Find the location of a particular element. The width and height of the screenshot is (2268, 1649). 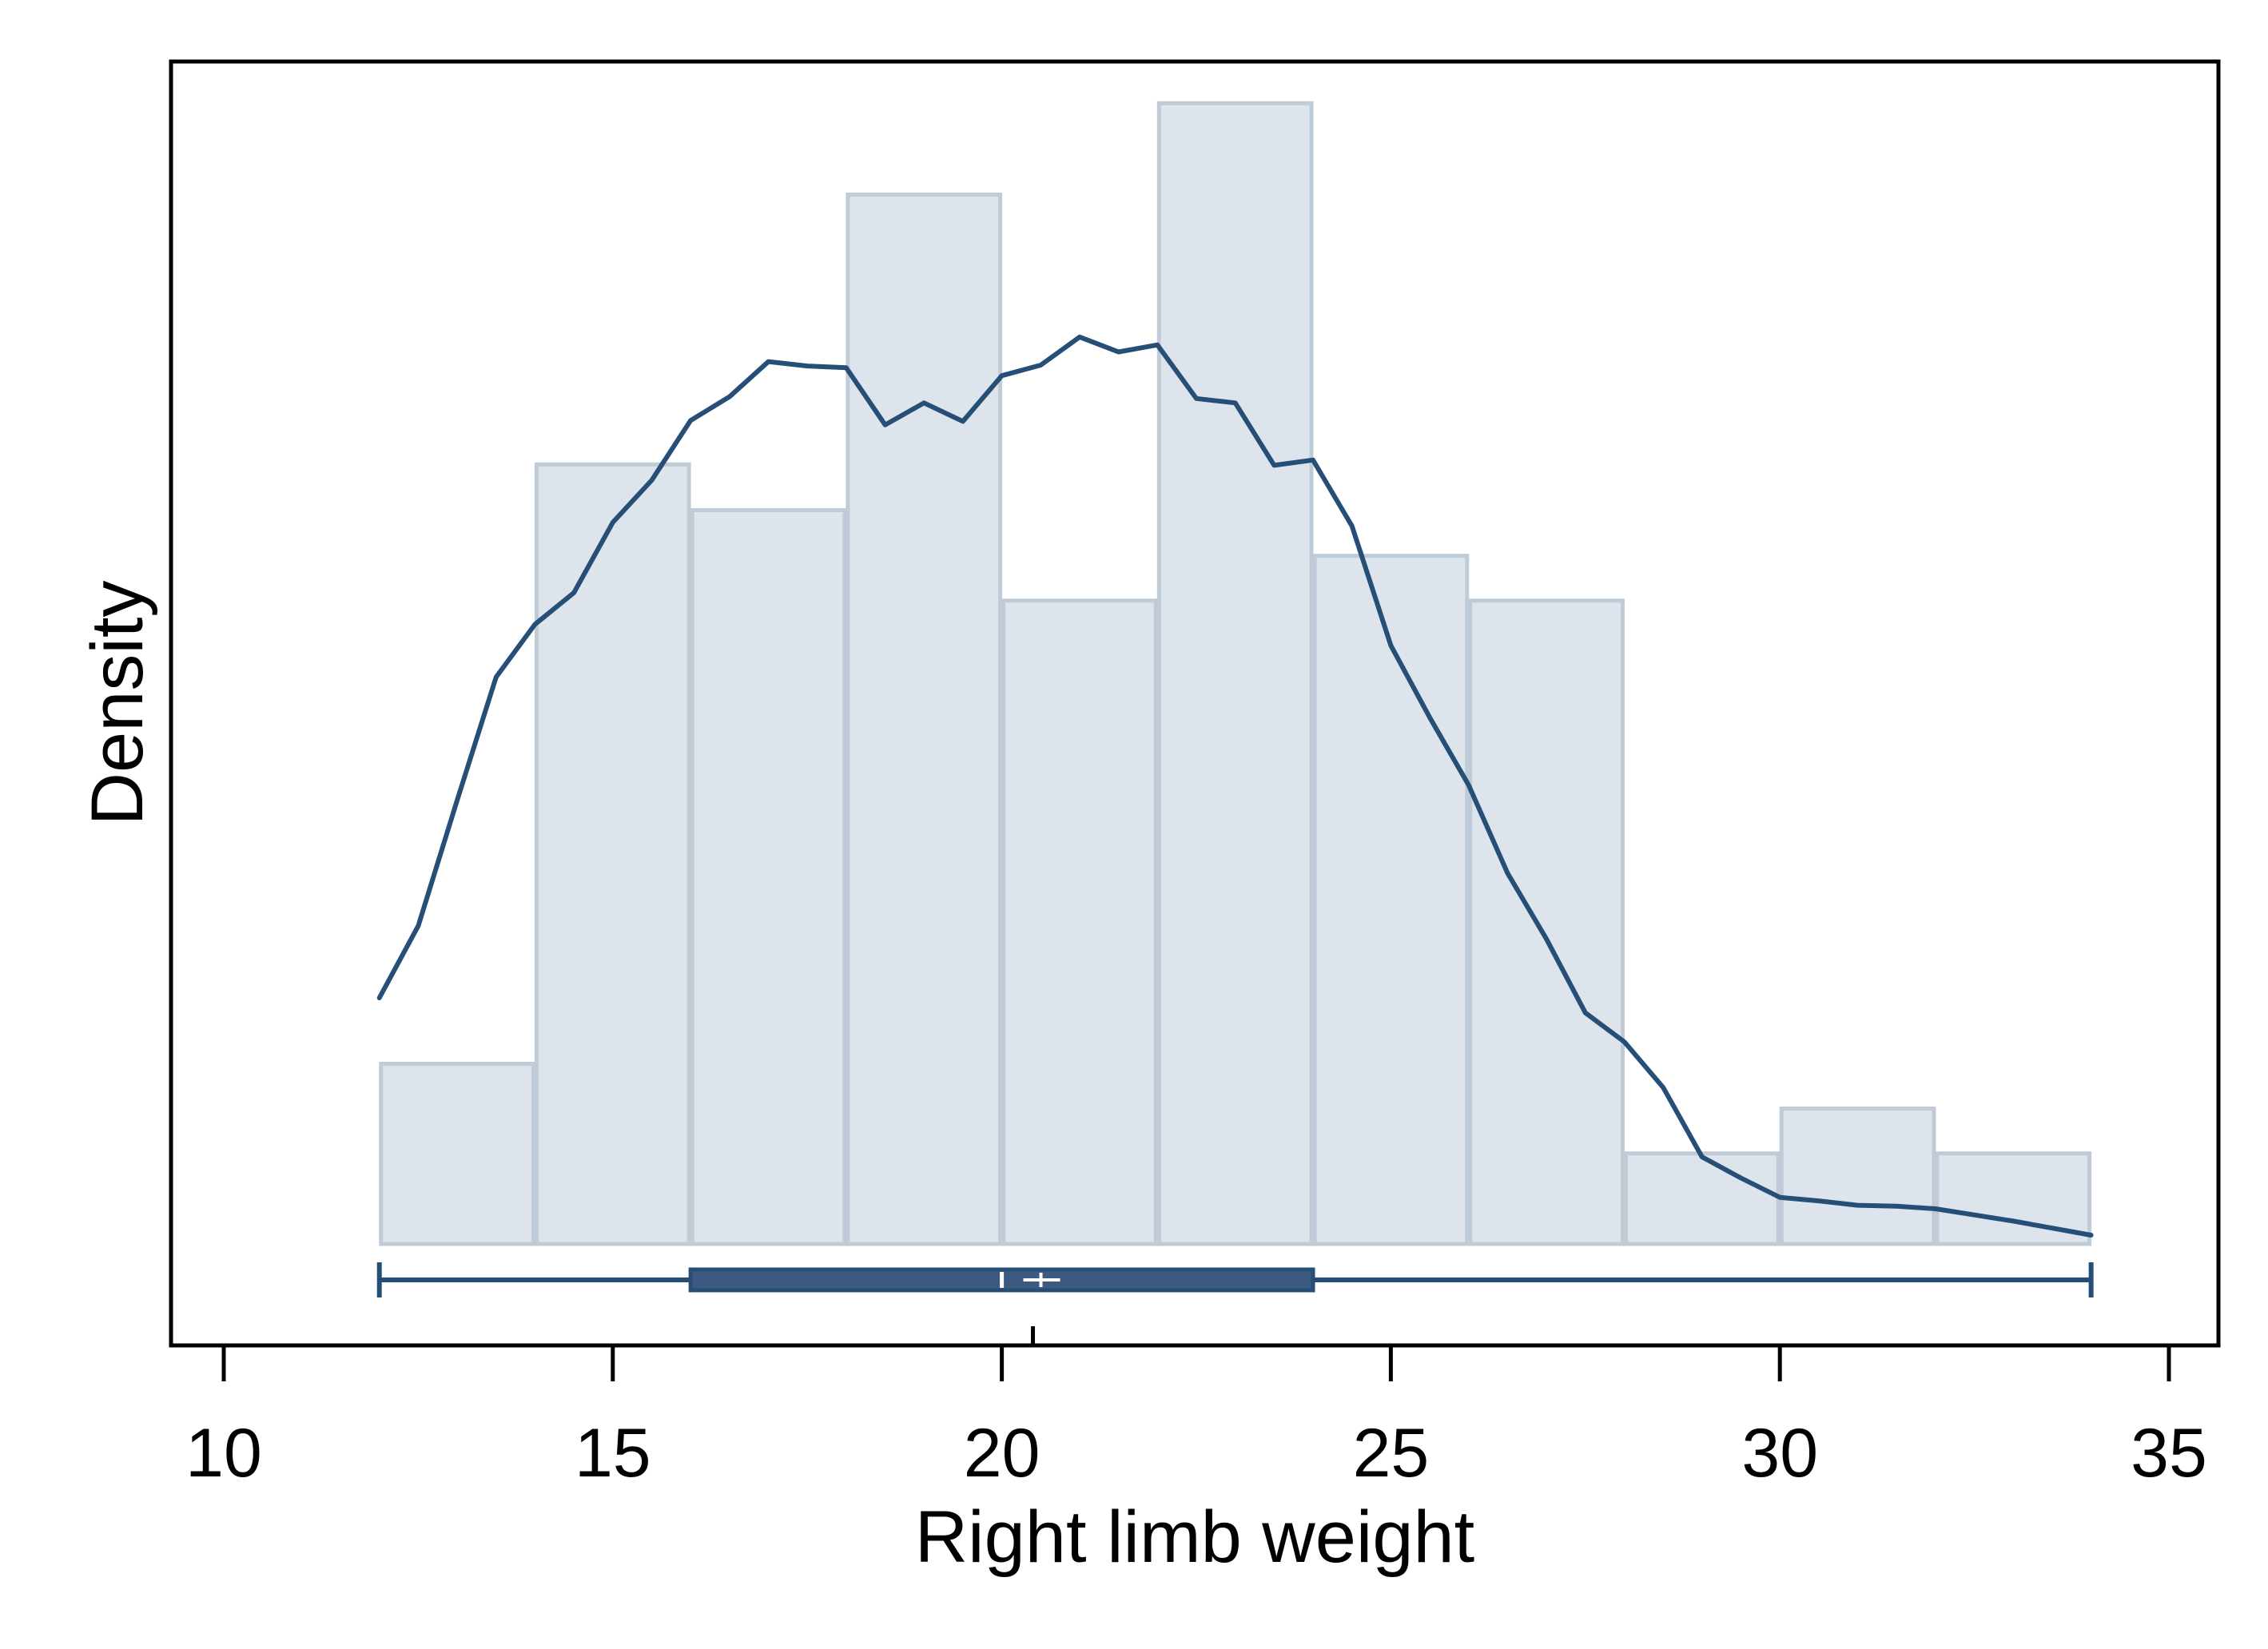

x-tick-label: 10 is located at coordinates (223, 1453).